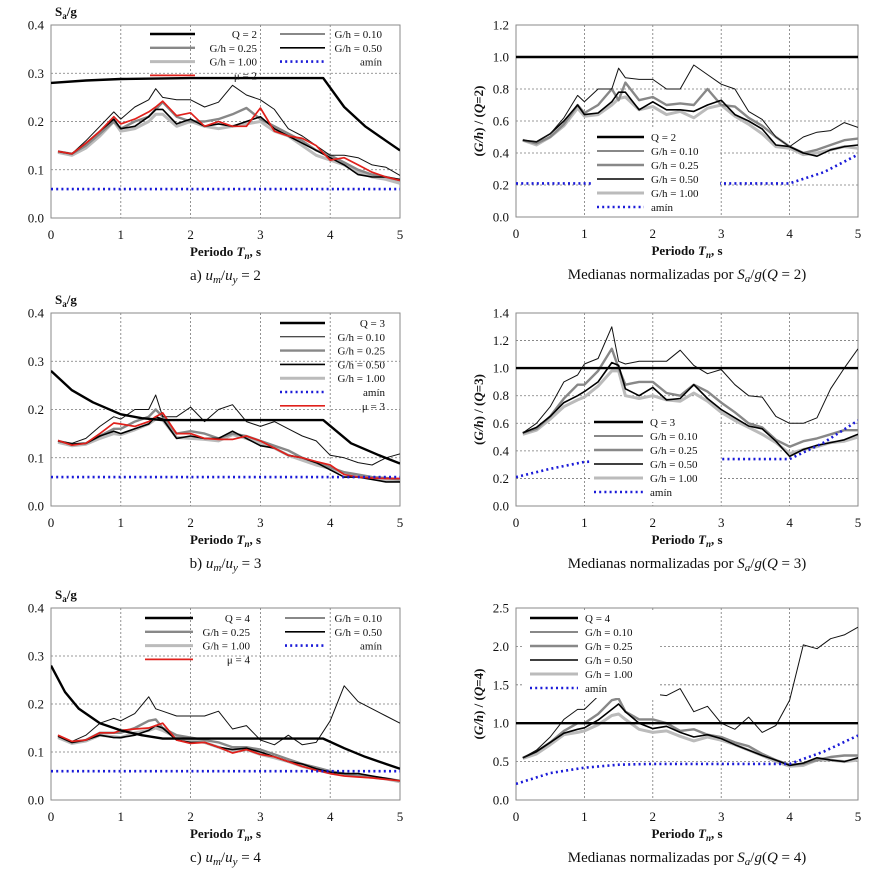 The image size is (880, 872). What do you see at coordinates (792, 858) in the screenshot?
I see `text-part: = 4)` at bounding box center [792, 858].